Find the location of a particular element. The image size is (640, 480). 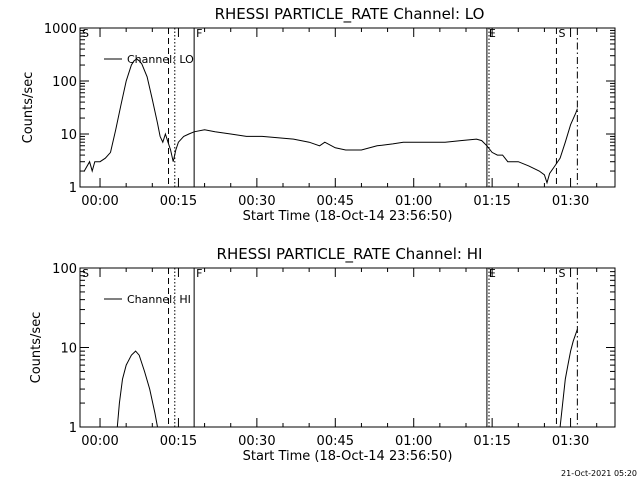

legend-label: Channel: HI is located at coordinates (159, 299).